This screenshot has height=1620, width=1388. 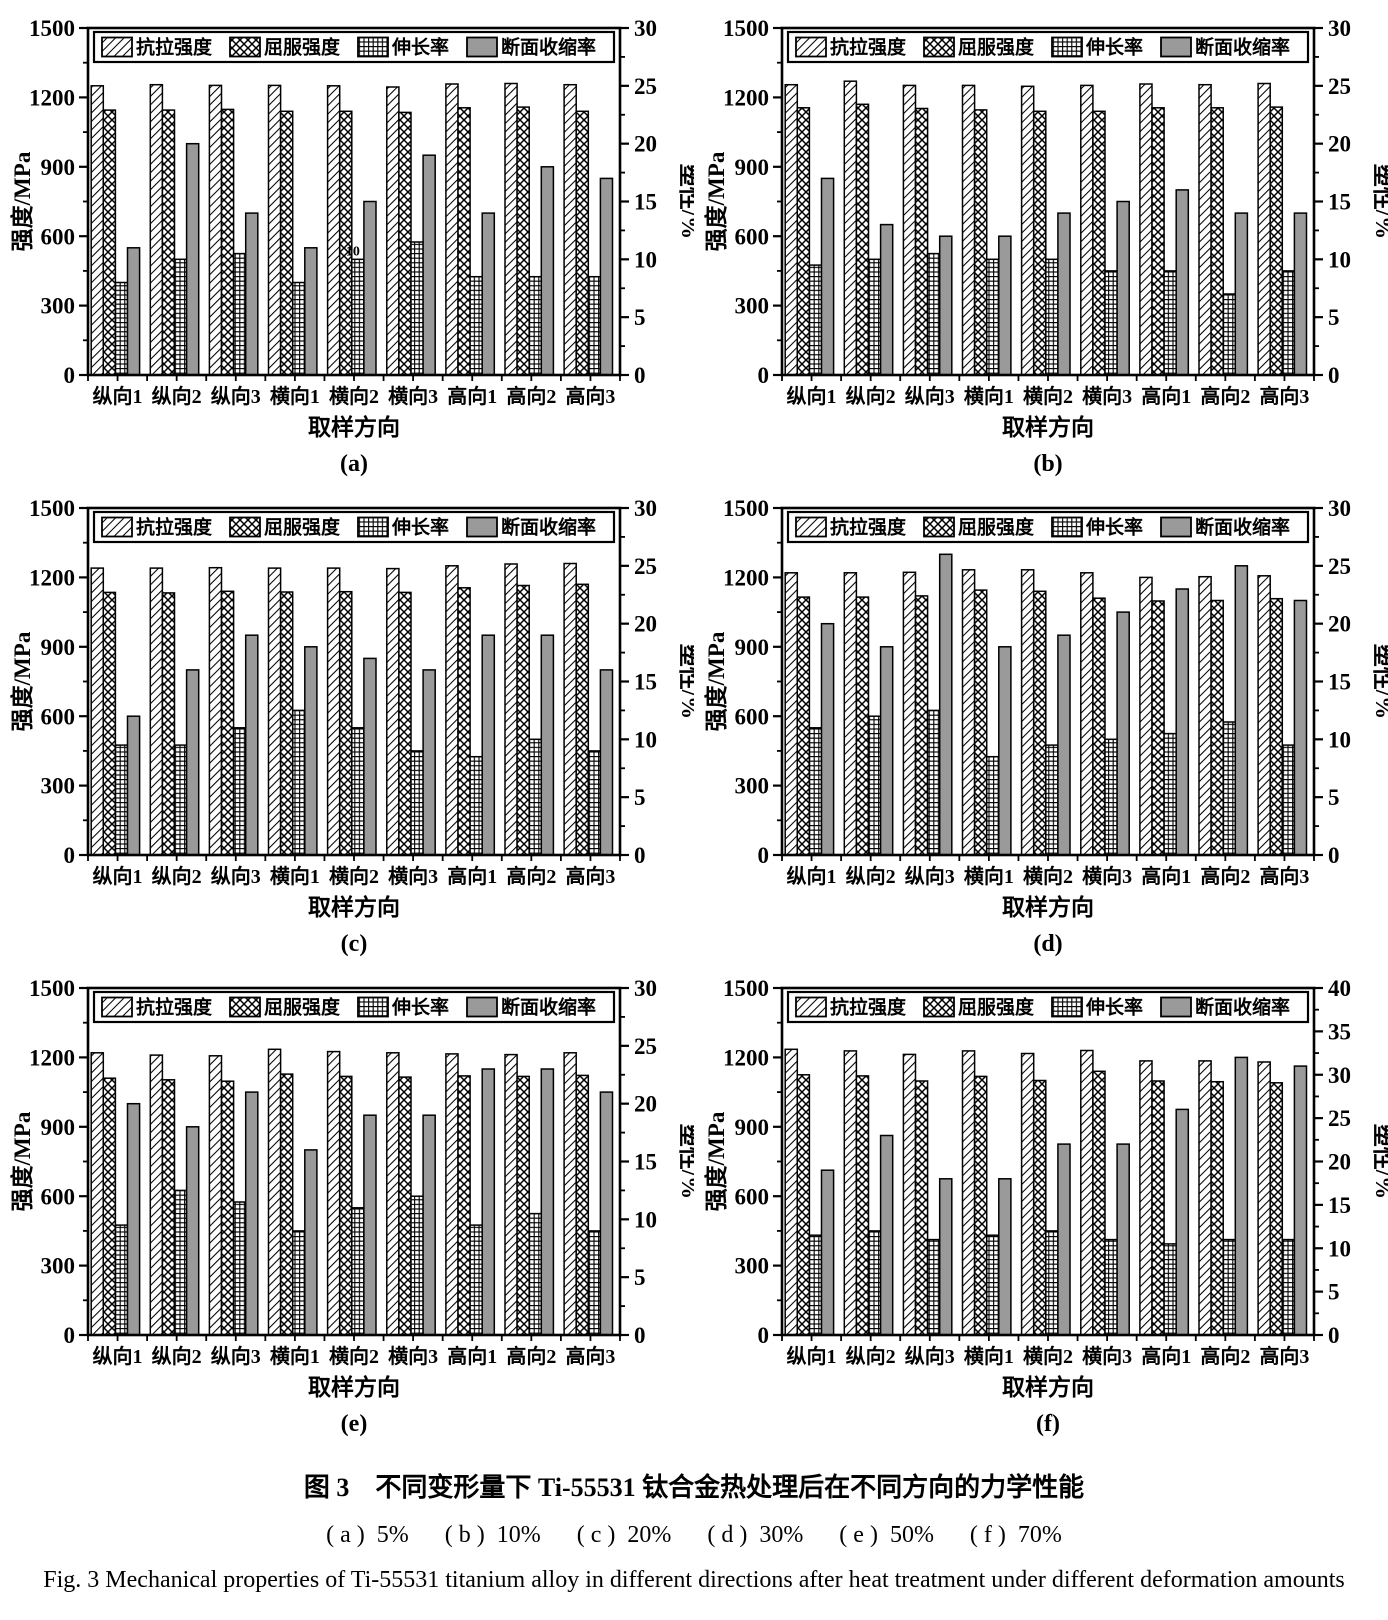 What do you see at coordinates (464, 721) in the screenshot?
I see `bar-屈服强度-高向1` at bounding box center [464, 721].